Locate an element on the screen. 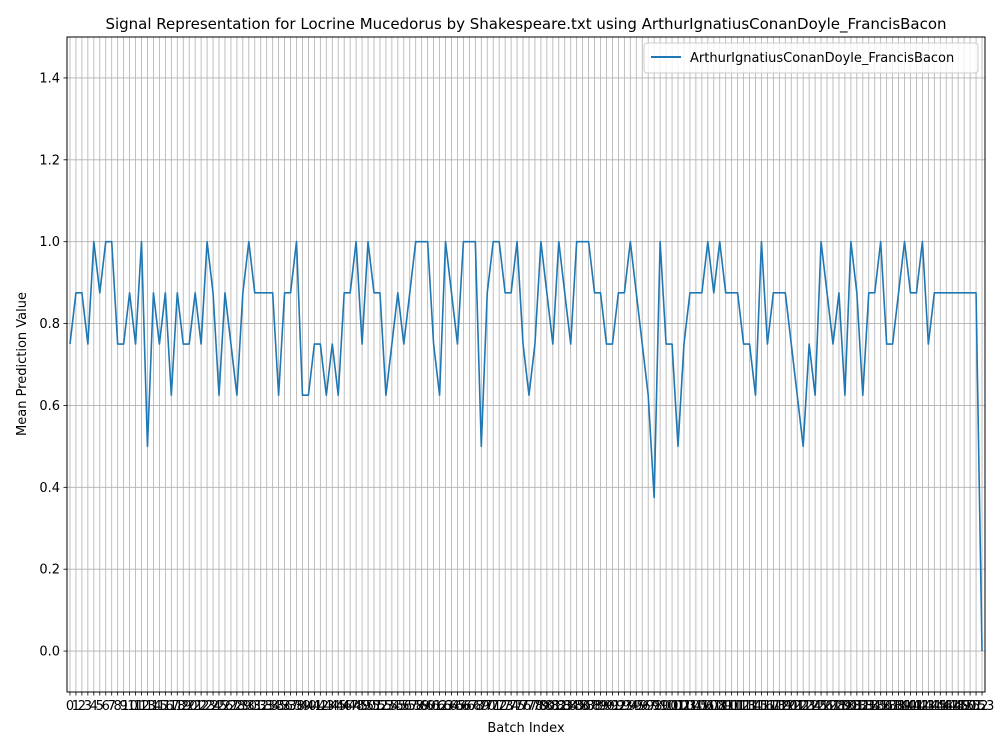 The width and height of the screenshot is (1000, 750). x-tick-label: 21 is located at coordinates (195, 706).